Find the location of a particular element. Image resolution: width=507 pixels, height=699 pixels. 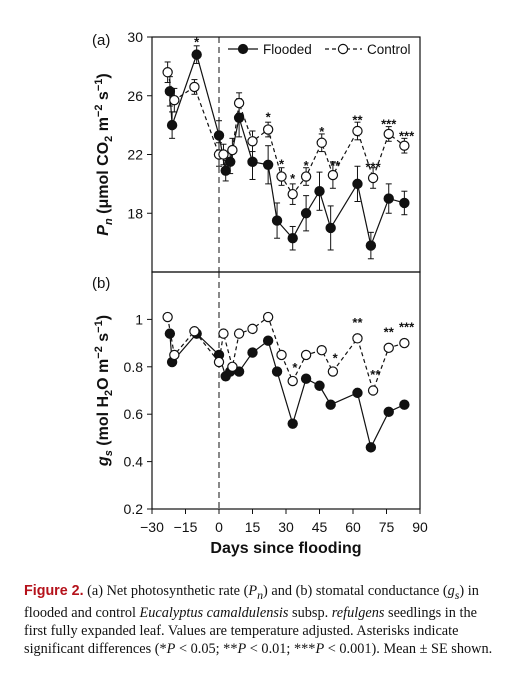

caption-gs-symbol: g is located at coordinates (451, 591).